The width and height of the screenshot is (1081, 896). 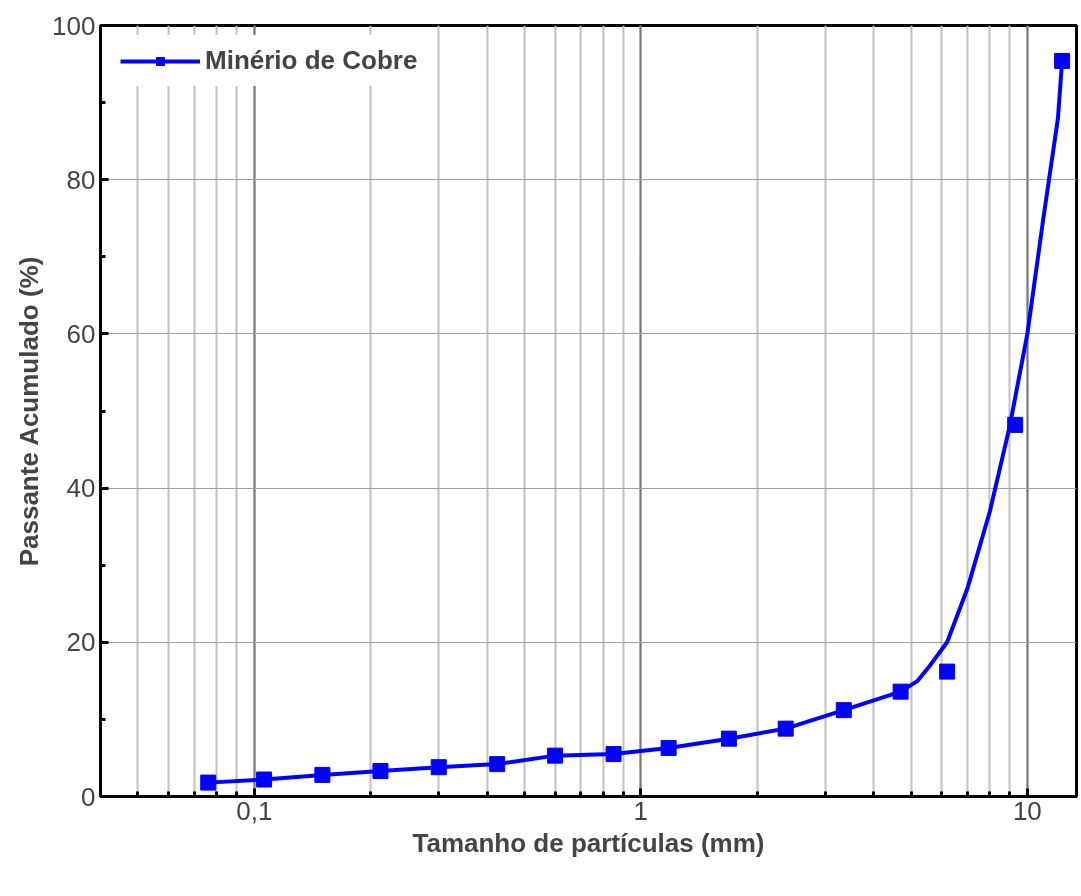 What do you see at coordinates (81, 642) in the screenshot?
I see `y-tick-label: 20` at bounding box center [81, 642].